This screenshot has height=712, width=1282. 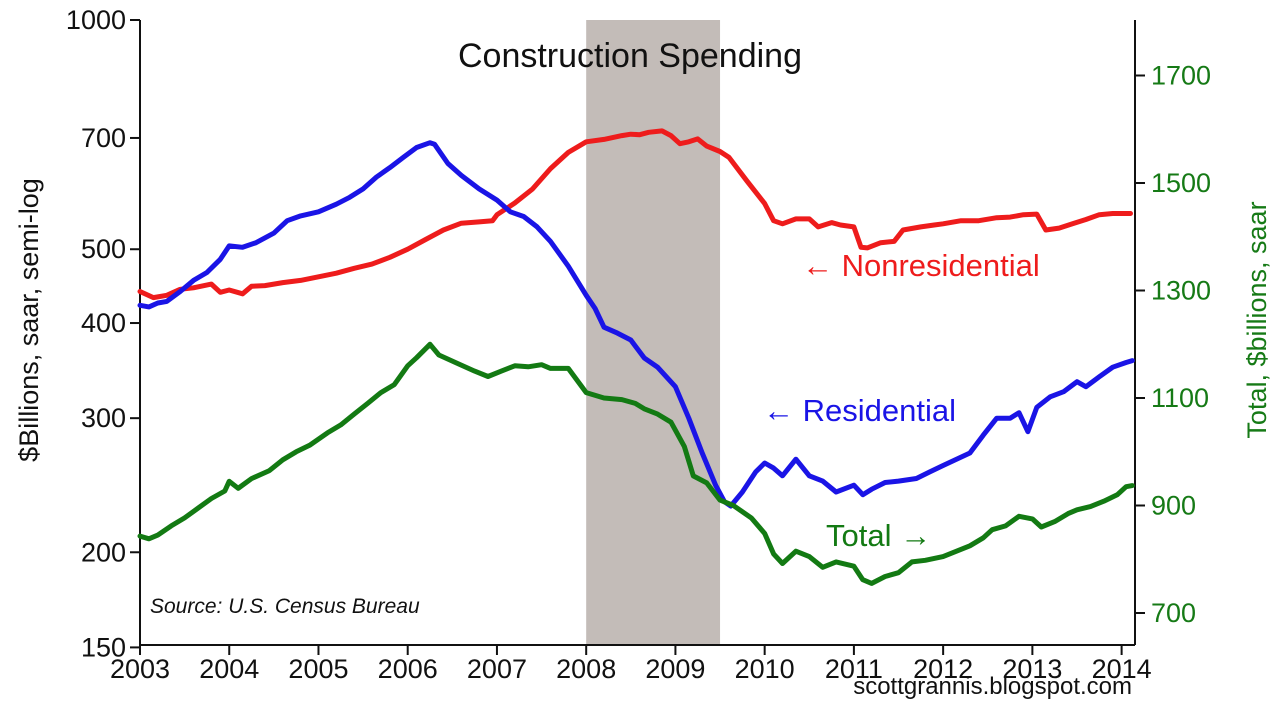 I want to click on right-tick-label: 1100, so click(x=1180, y=398).